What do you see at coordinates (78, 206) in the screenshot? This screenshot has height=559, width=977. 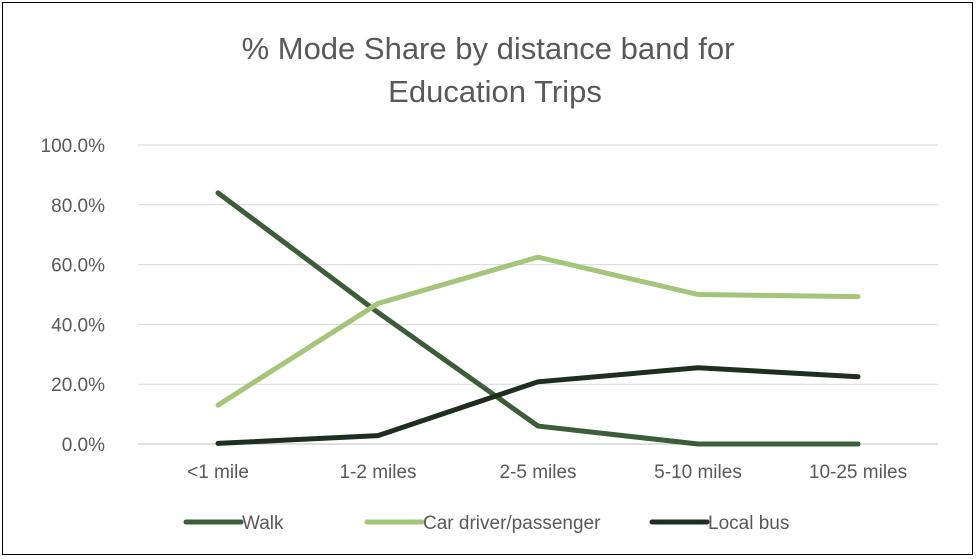 I see `y-tick-label: 80.0%` at bounding box center [78, 206].